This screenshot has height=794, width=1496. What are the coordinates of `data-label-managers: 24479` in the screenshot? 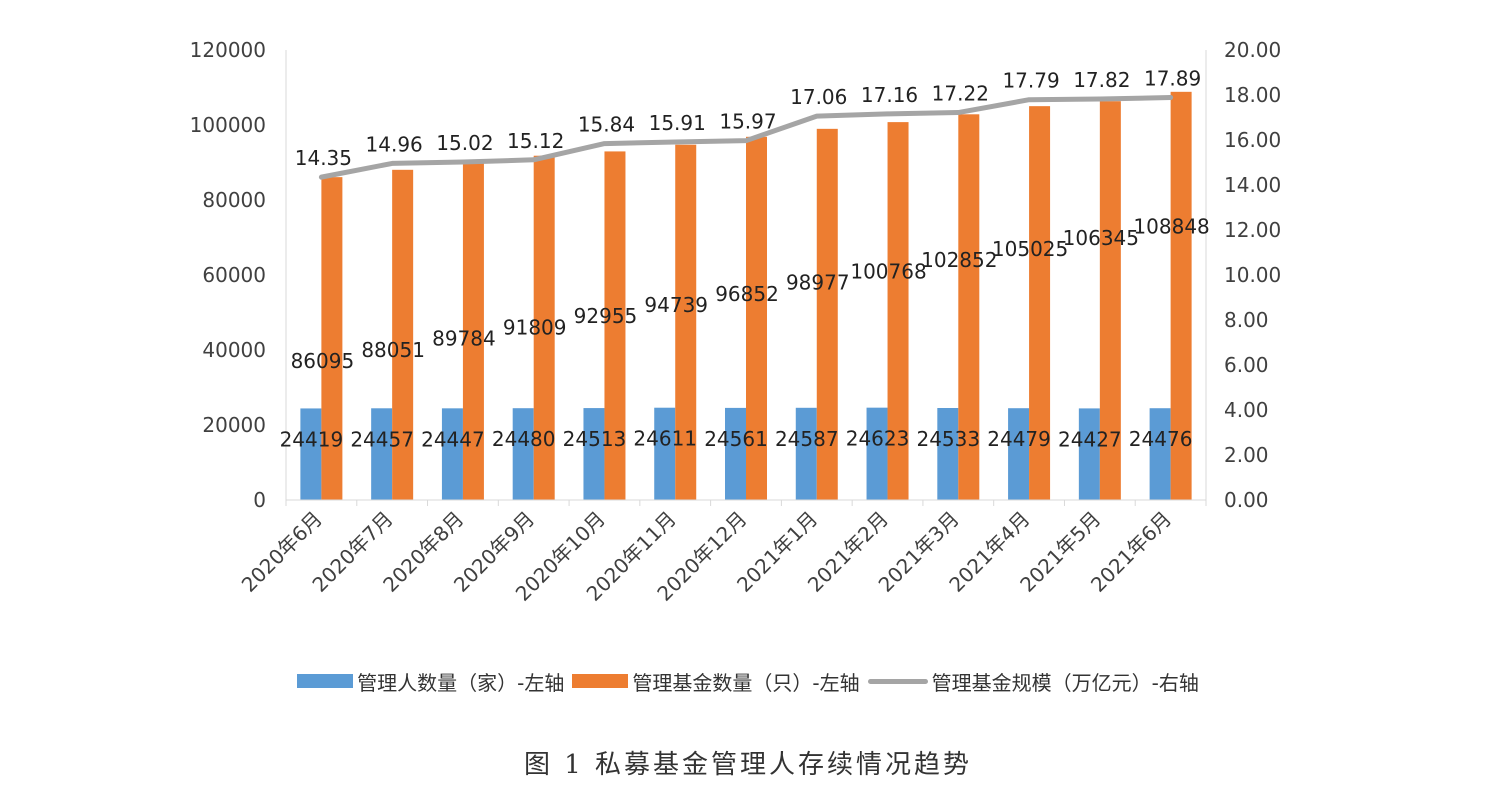 It's located at (1019, 439).